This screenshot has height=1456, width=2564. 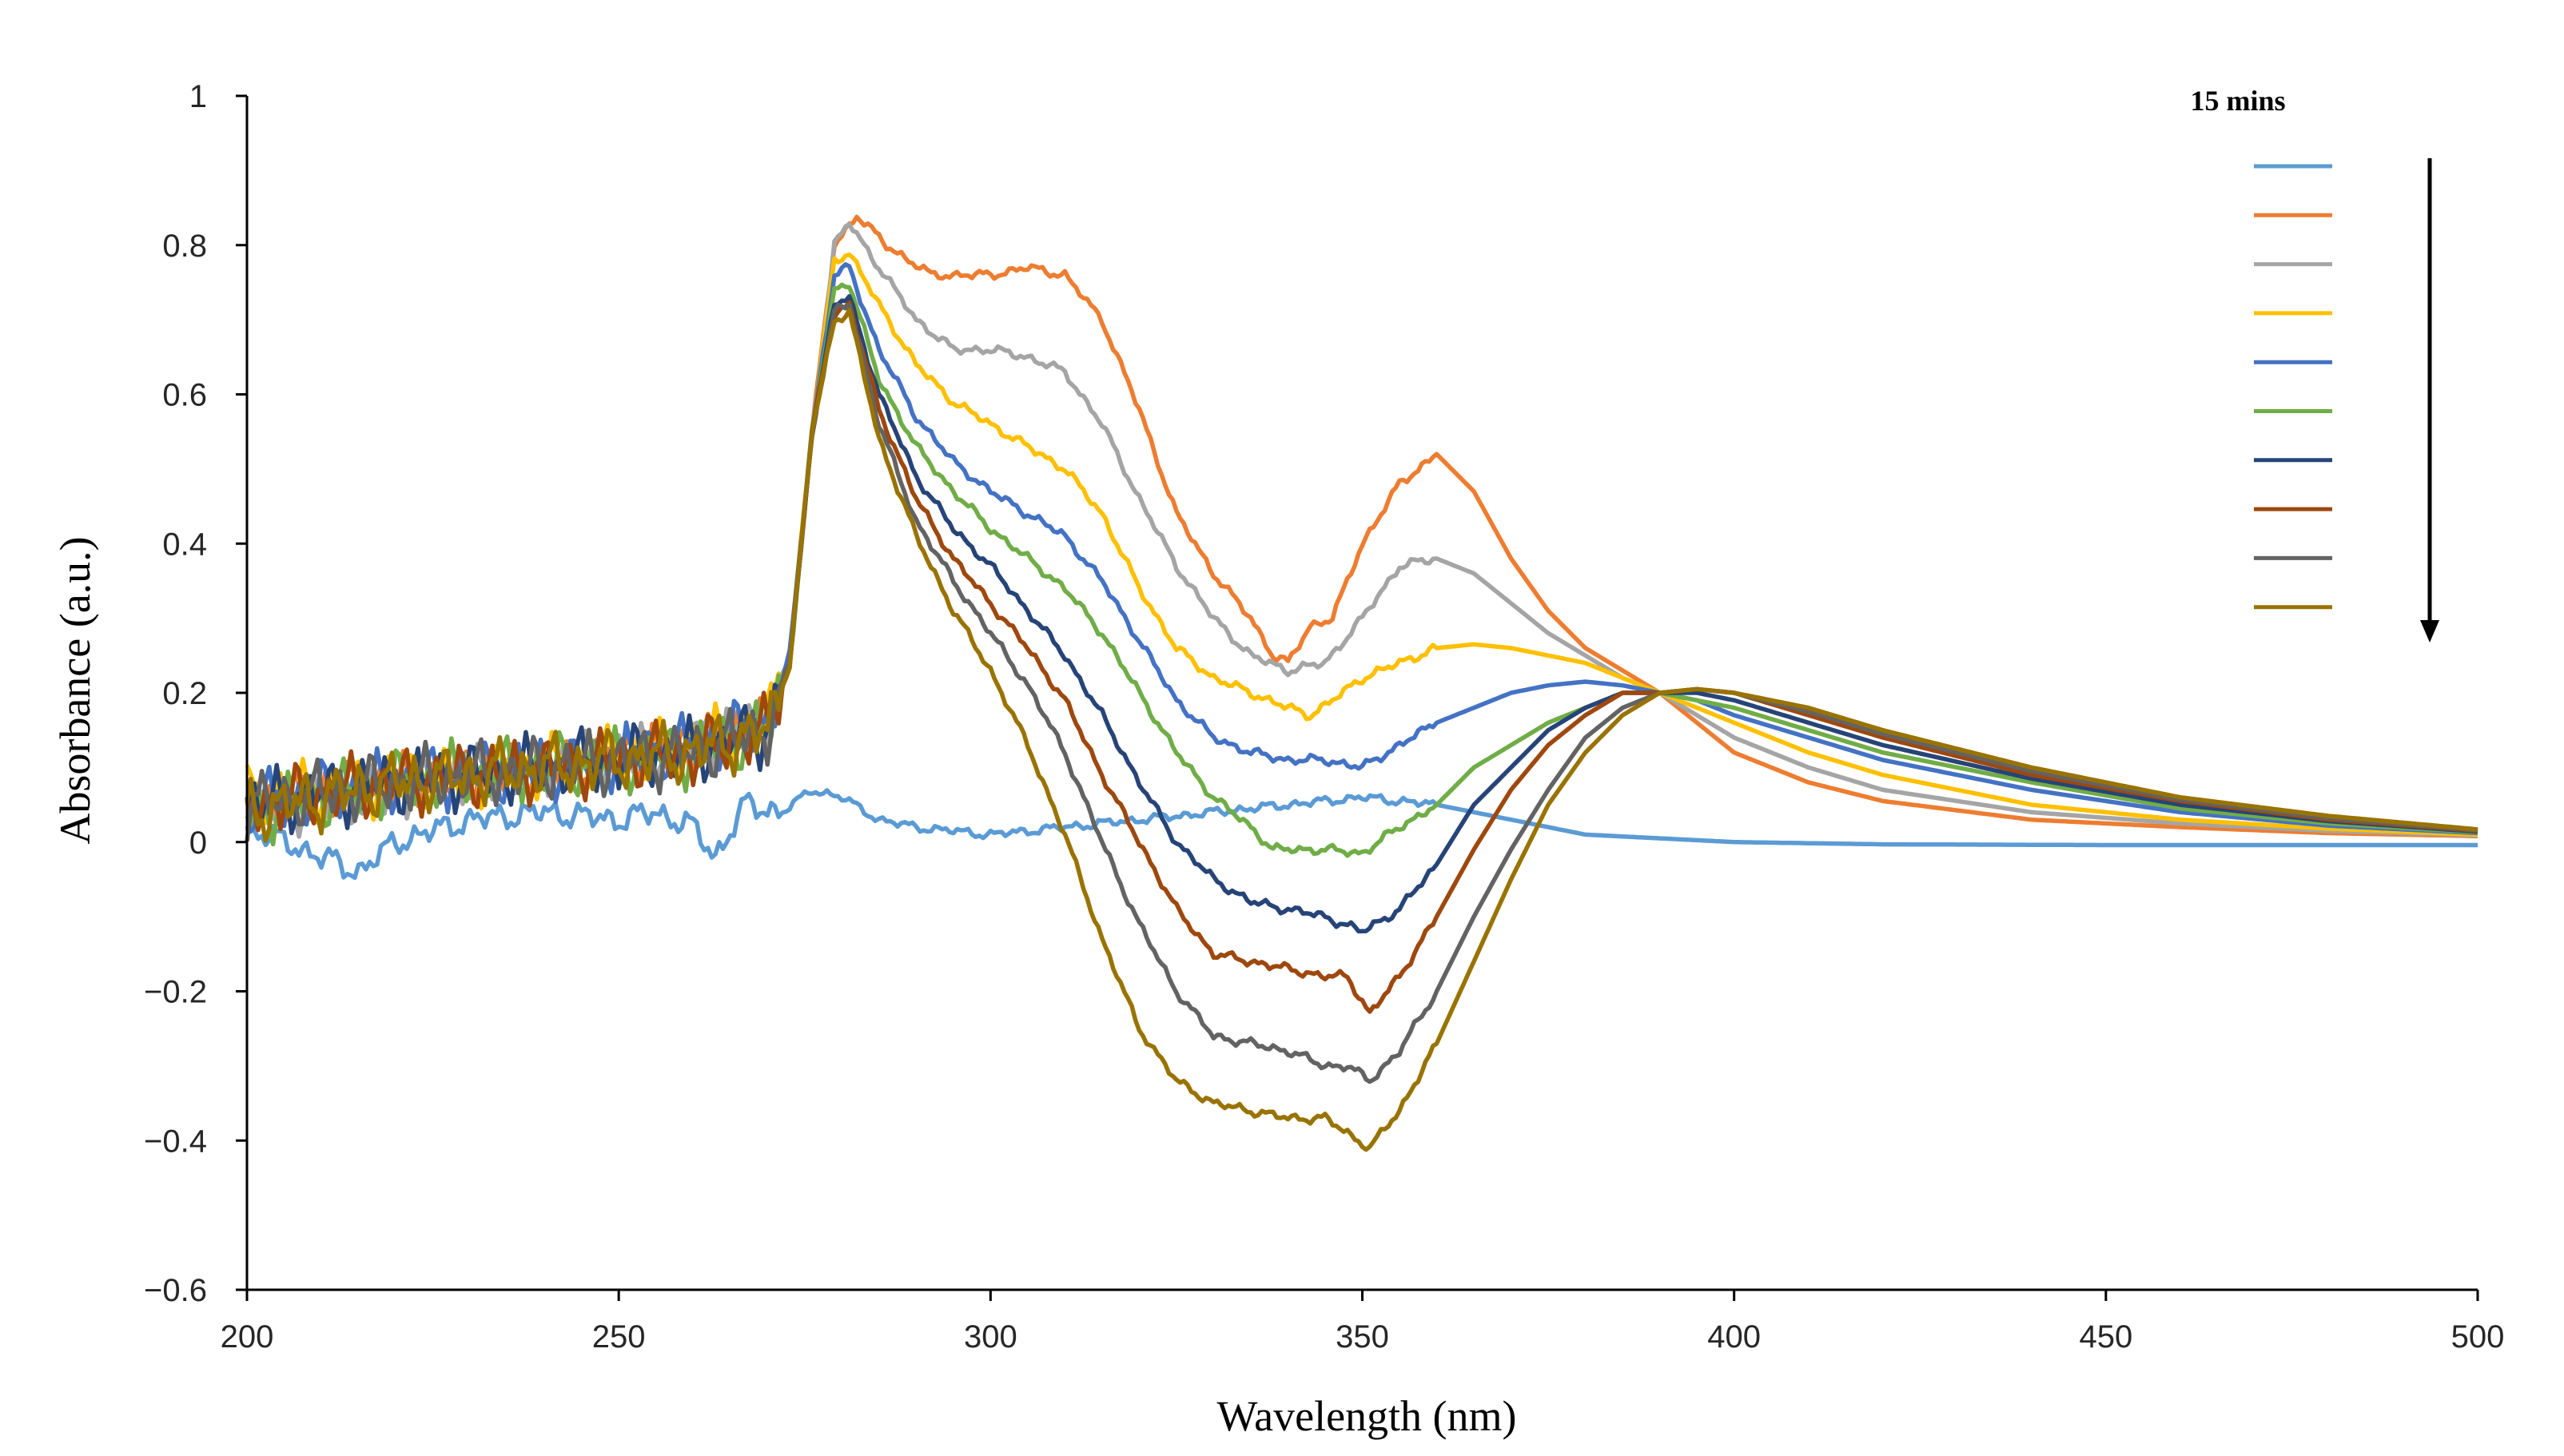 What do you see at coordinates (2478, 1337) in the screenshot?
I see `x-tick-label: 500` at bounding box center [2478, 1337].